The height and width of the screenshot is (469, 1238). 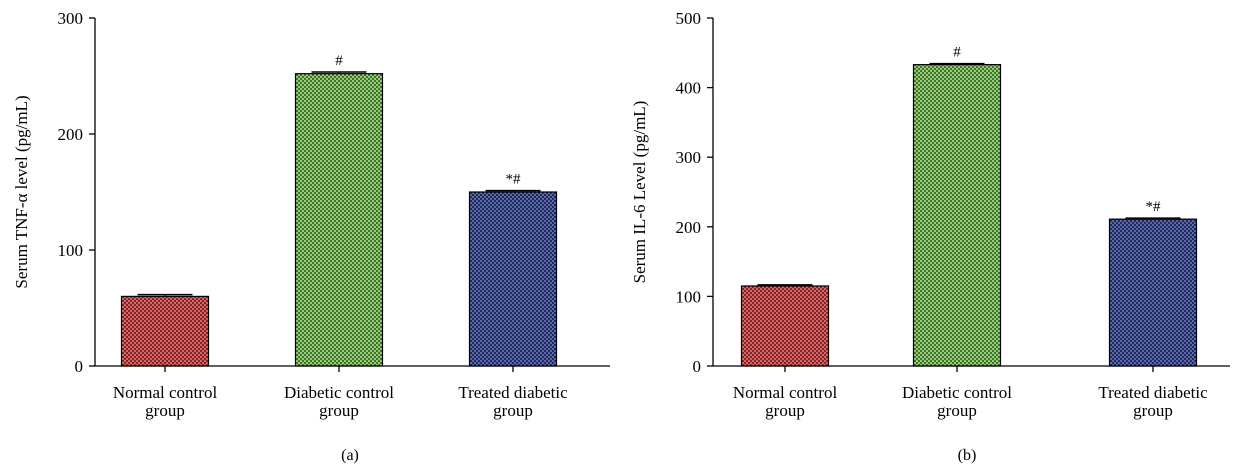 I want to click on y-axis-label: Serum TNF-α level (pg/mL), so click(x=21, y=191).